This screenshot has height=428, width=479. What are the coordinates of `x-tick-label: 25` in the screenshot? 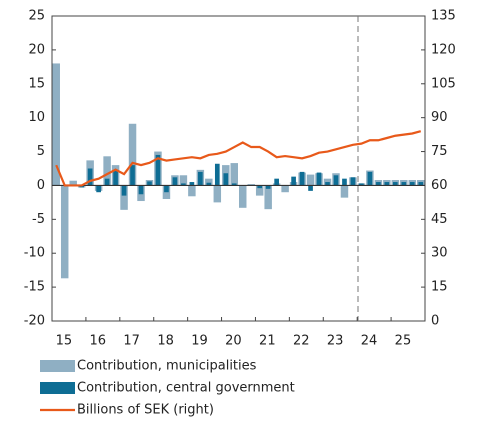 It's located at (403, 341).